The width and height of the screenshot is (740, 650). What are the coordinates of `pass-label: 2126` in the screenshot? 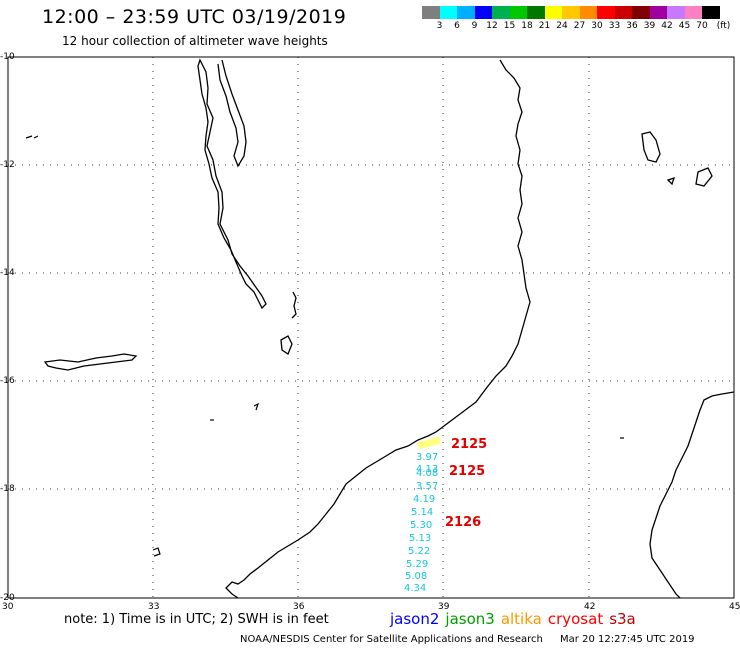 It's located at (463, 522).